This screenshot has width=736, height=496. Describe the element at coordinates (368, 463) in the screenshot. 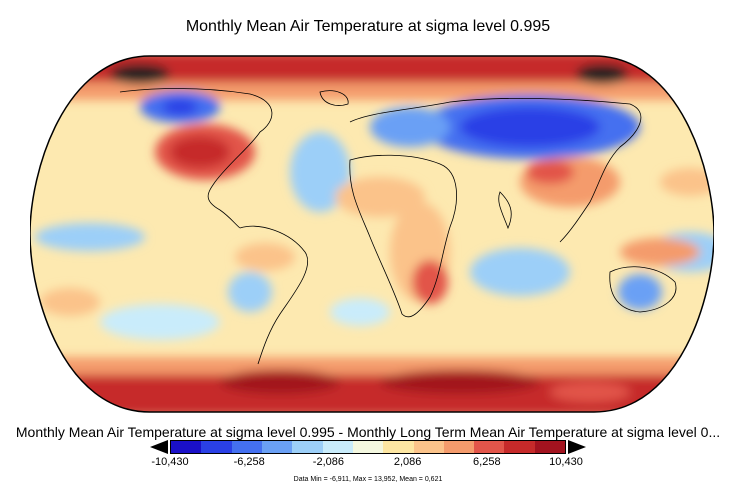

I see `legend-ticks: -10,430 -6,258 -2,086 2,086 6,258 10,430` at that location.